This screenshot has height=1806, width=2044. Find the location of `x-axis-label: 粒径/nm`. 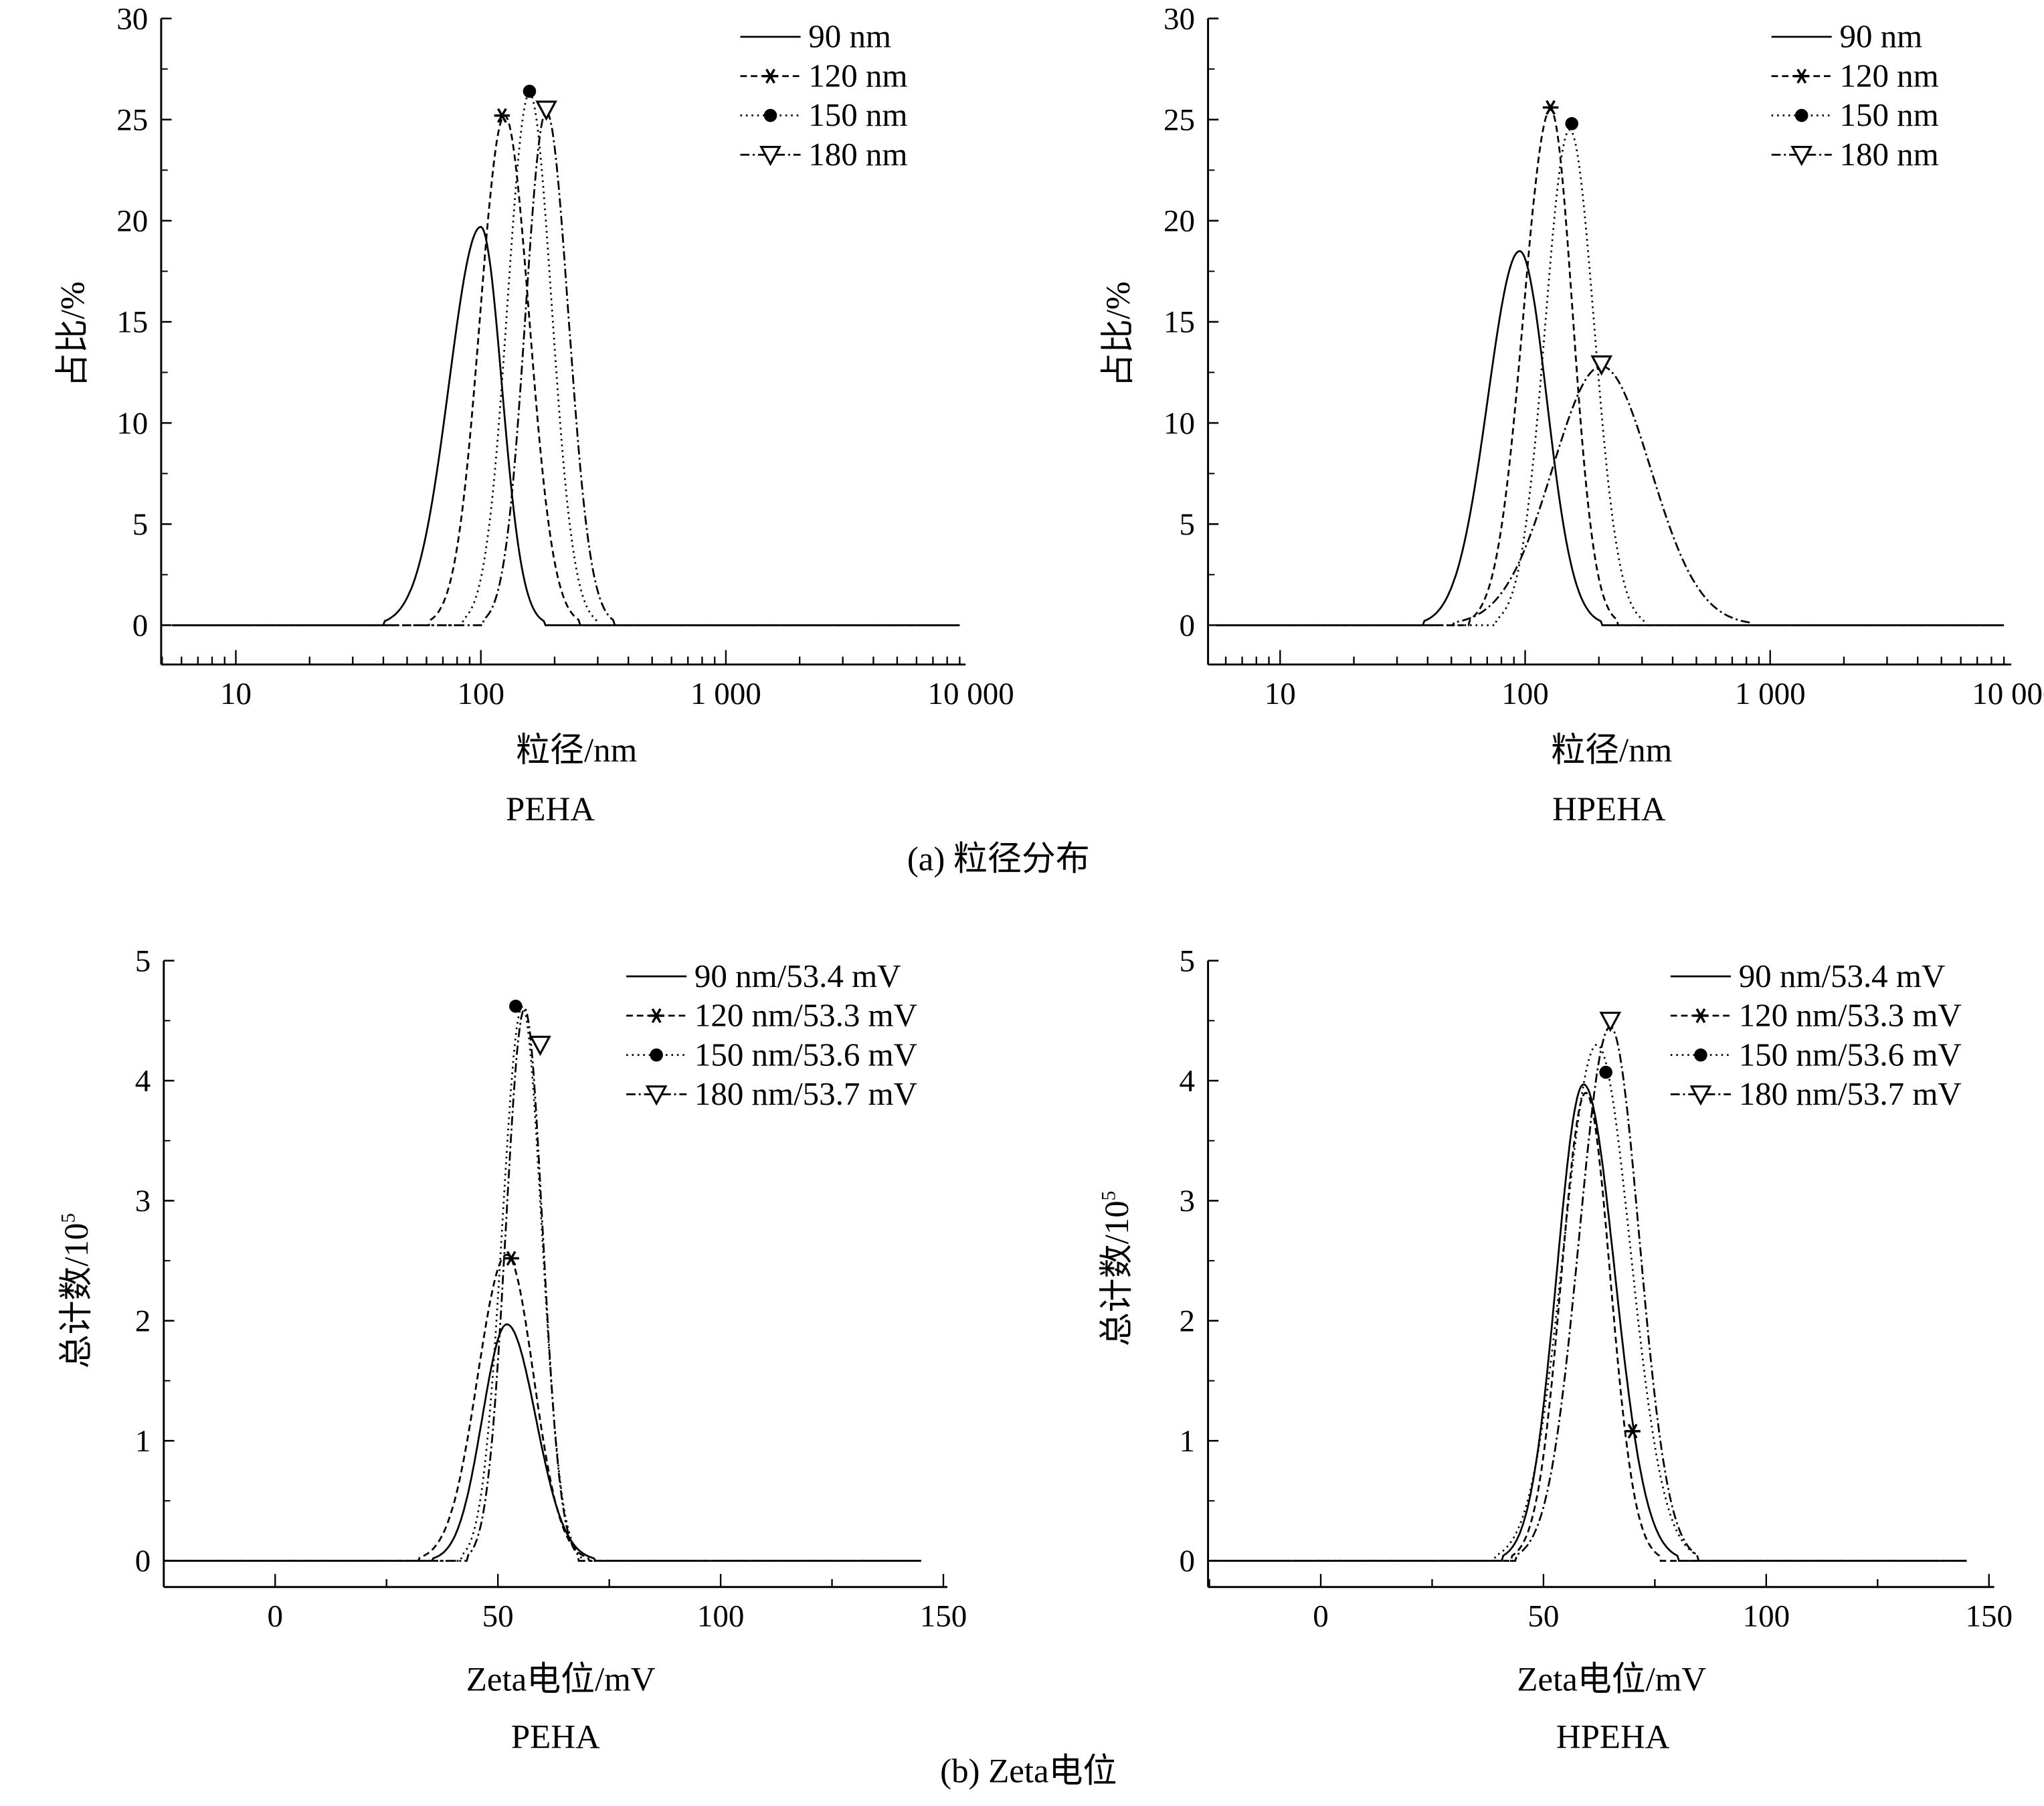

x-axis-label: 粒径/nm is located at coordinates (1611, 751).